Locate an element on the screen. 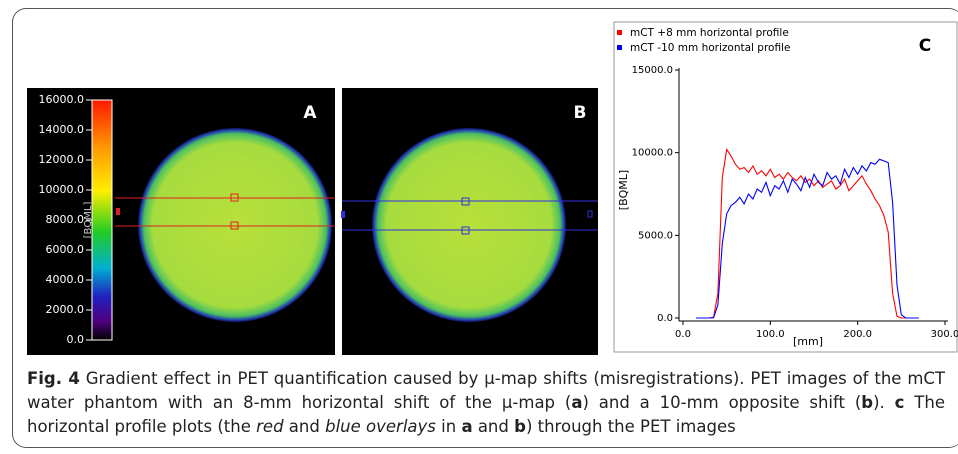 Image resolution: width=958 pixels, height=454 pixels. x-axis-label: [mm] is located at coordinates (808, 341).